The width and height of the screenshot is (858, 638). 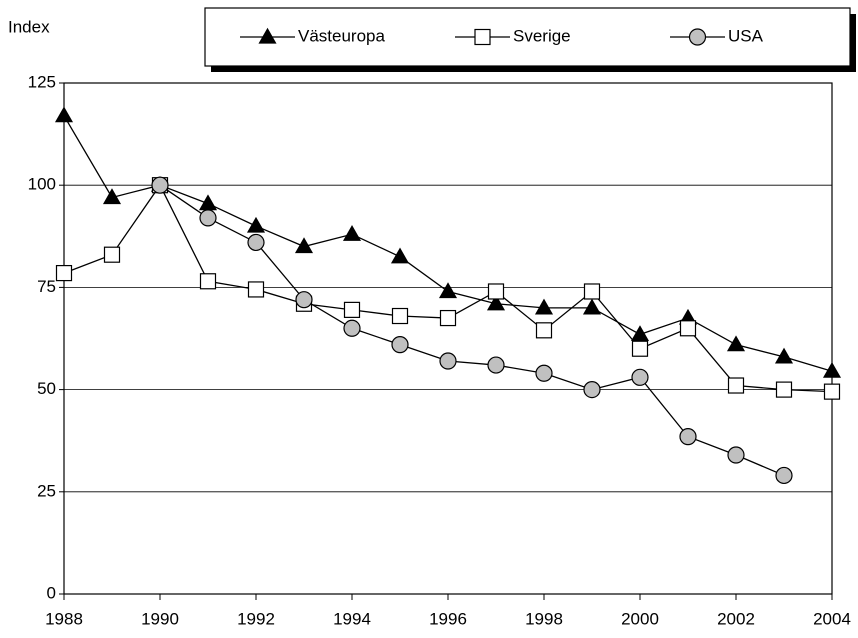 I want to click on legend-label: USA, so click(x=746, y=35).